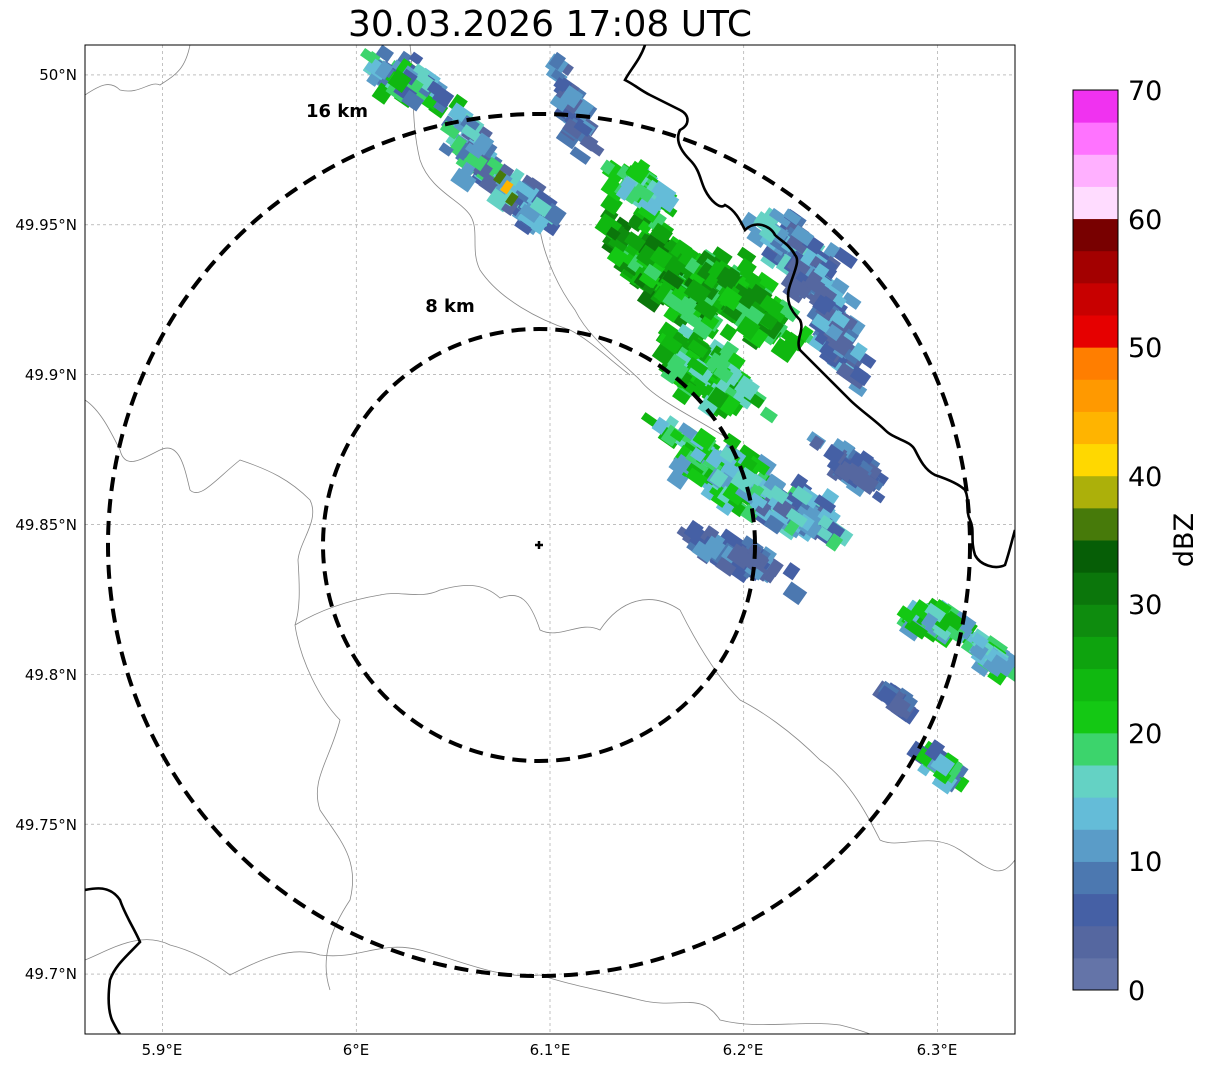  I want to click on ring-label-8km: 8 km, so click(450, 306).